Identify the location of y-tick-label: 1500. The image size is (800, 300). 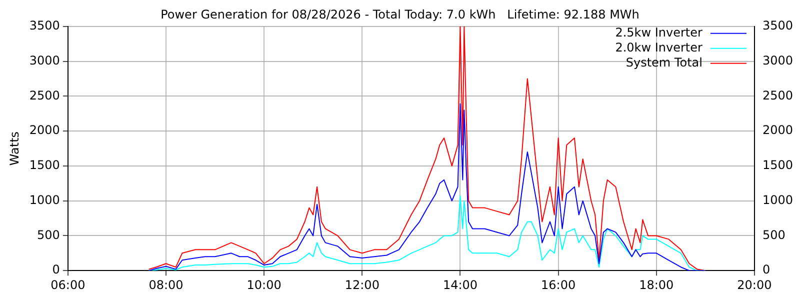
(44, 165).